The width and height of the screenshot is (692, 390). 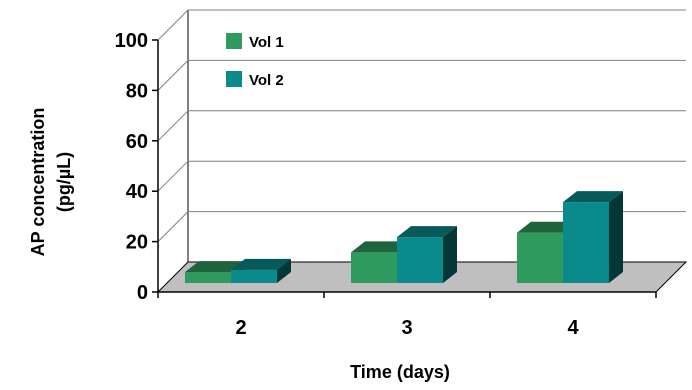 I want to click on legend-label: Vol 2, so click(x=266, y=80).